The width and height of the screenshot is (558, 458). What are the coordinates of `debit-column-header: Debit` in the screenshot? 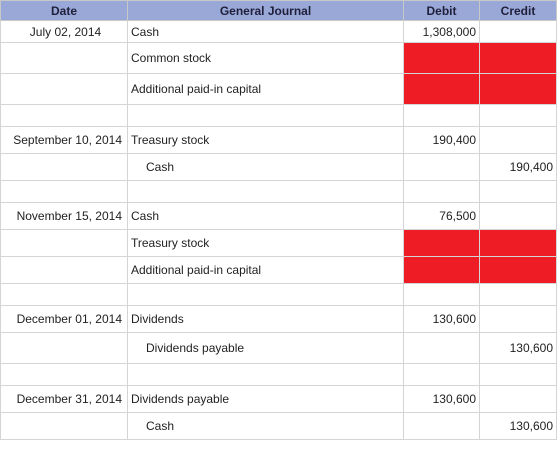 It's located at (441, 10).